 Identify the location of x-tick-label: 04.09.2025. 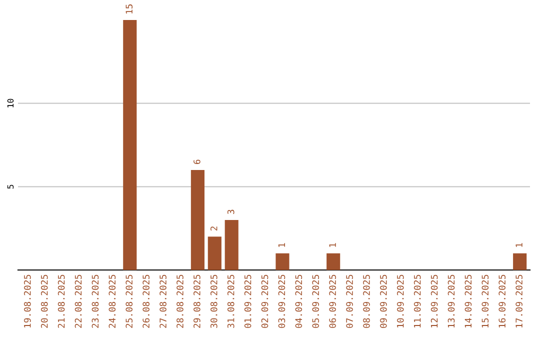
(298, 301).